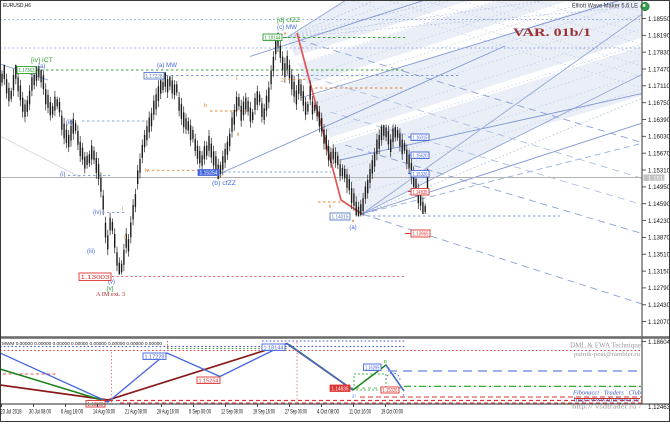 Image resolution: width=670 pixels, height=427 pixels. Describe the element at coordinates (659, 238) in the screenshot. I see `svg-text: 1.13870` at that location.